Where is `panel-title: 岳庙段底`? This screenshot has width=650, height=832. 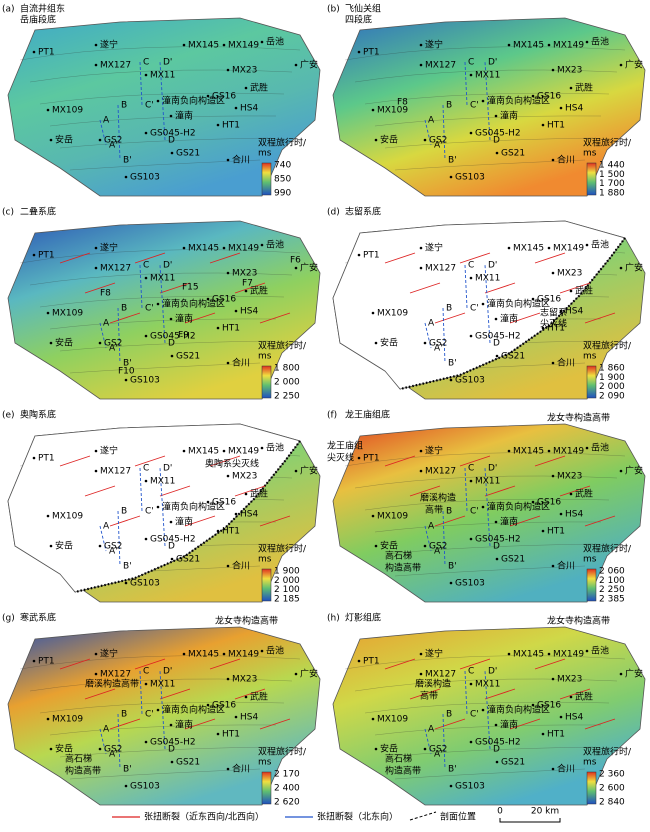
panel-title: 岳庙段底 is located at coordinates (38, 20).